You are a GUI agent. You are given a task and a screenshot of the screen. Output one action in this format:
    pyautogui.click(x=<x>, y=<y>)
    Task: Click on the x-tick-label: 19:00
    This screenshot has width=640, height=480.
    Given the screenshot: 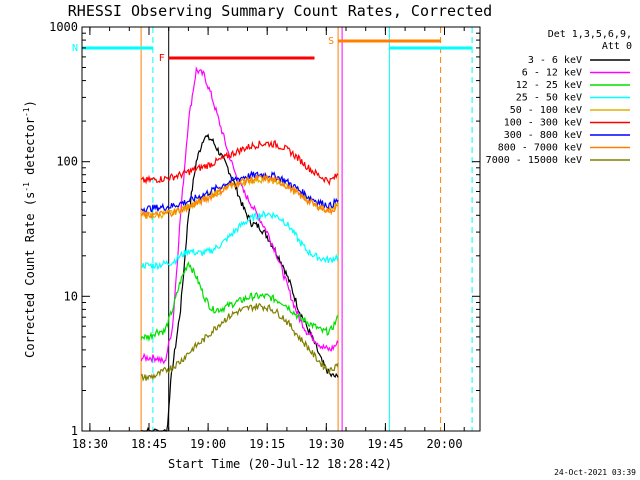 What is the action you would take?
    pyautogui.click(x=208, y=444)
    